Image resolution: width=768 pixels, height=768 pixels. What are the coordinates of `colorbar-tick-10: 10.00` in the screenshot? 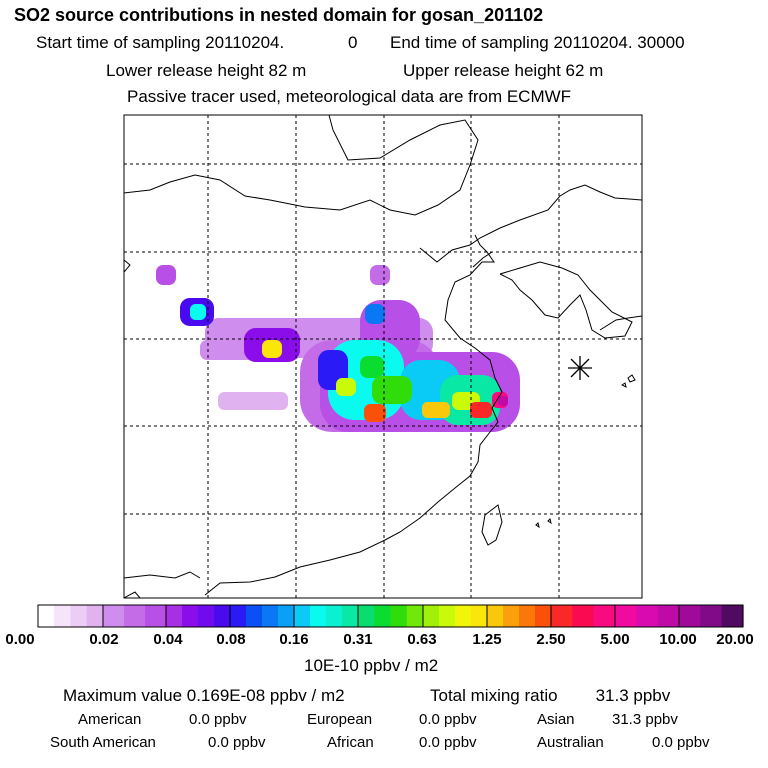 It's located at (678, 639).